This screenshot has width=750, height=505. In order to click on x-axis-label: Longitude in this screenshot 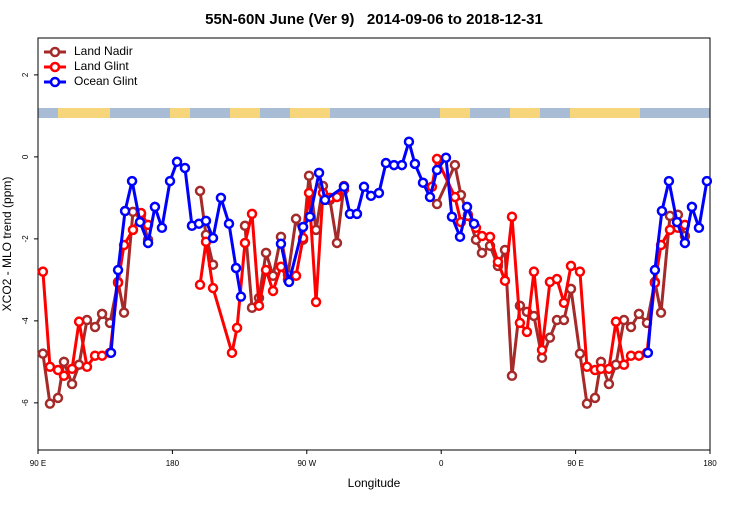, I will do `click(374, 483)`.